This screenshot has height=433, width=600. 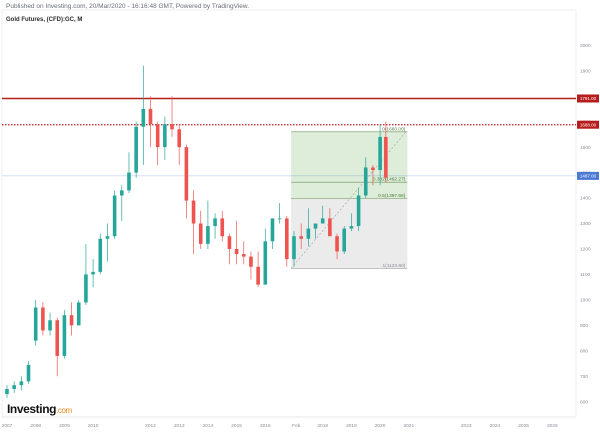 What do you see at coordinates (584, 326) in the screenshot?
I see `y-tick-label: 900` at bounding box center [584, 326].